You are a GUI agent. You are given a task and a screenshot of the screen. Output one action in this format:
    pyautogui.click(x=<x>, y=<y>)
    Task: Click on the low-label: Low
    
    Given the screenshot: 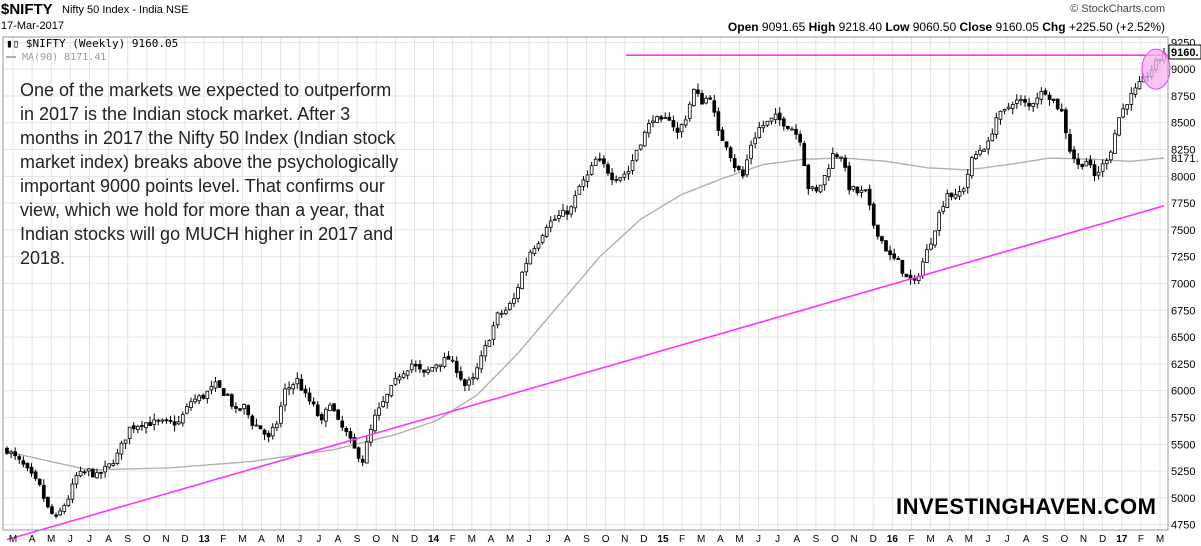 What is the action you would take?
    pyautogui.click(x=897, y=27)
    